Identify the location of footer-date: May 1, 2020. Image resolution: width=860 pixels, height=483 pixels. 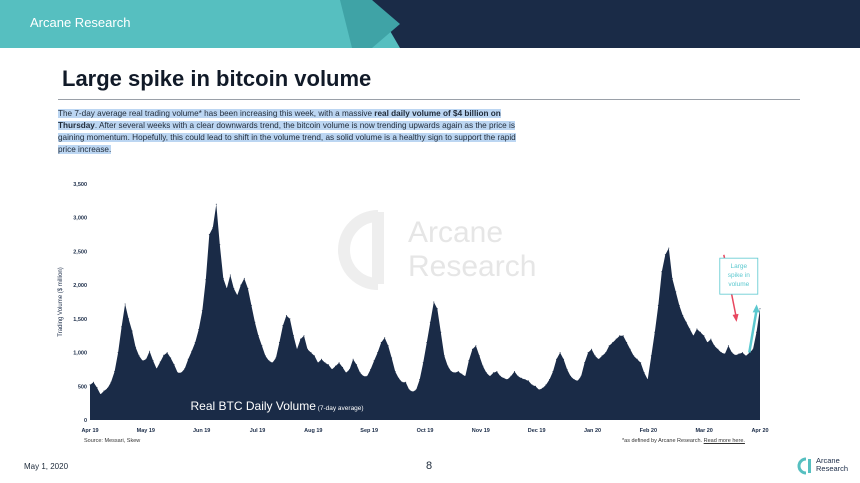
(46, 466).